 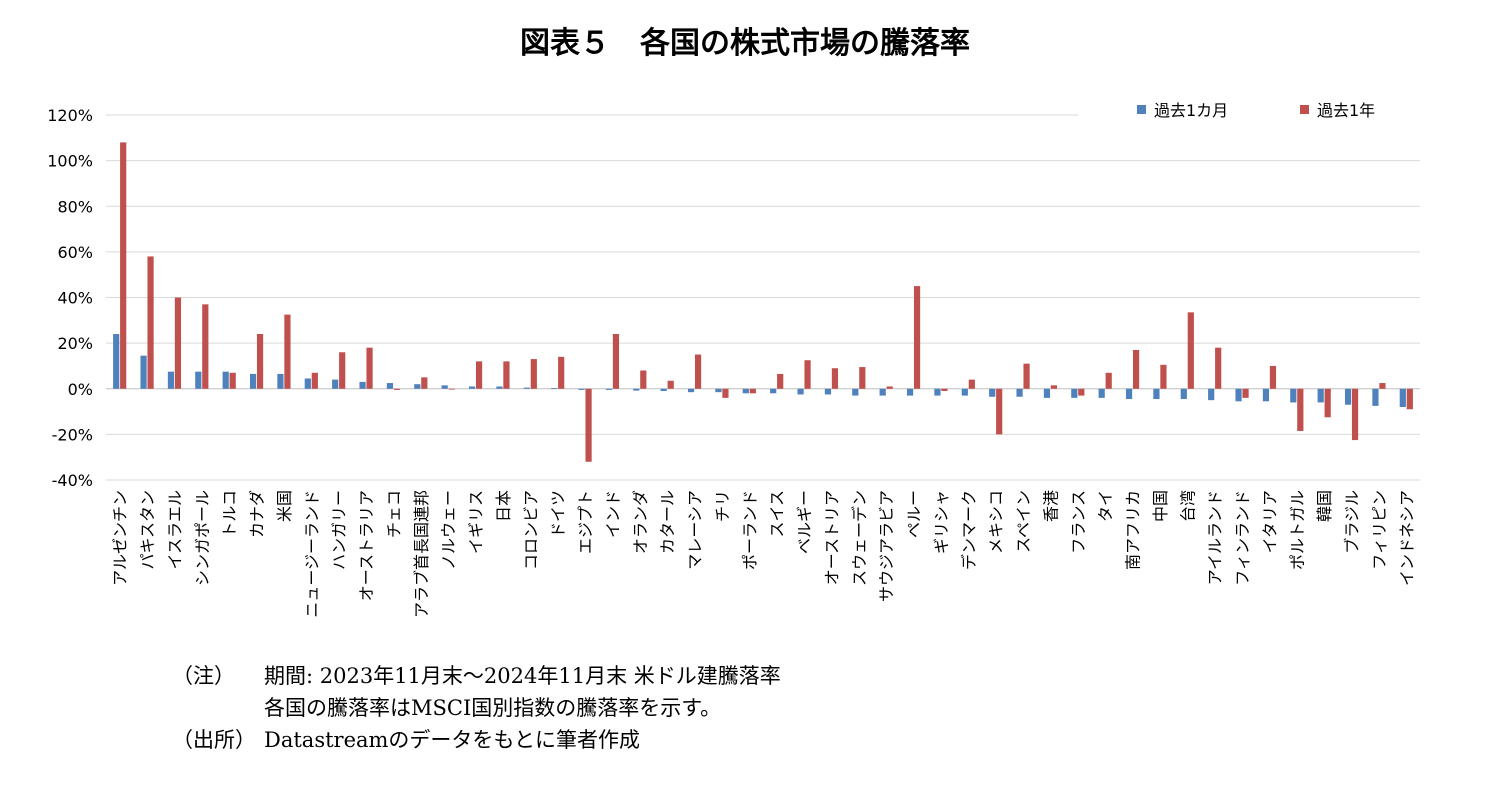 I want to click on x-category-label: フィリピン, so click(x=1379, y=530).